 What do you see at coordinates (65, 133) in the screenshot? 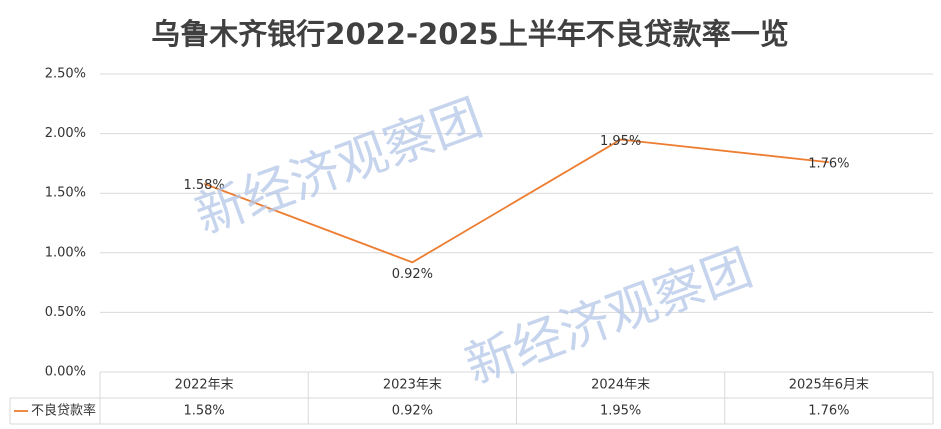
I see `y-tick-label: 2.00%` at bounding box center [65, 133].